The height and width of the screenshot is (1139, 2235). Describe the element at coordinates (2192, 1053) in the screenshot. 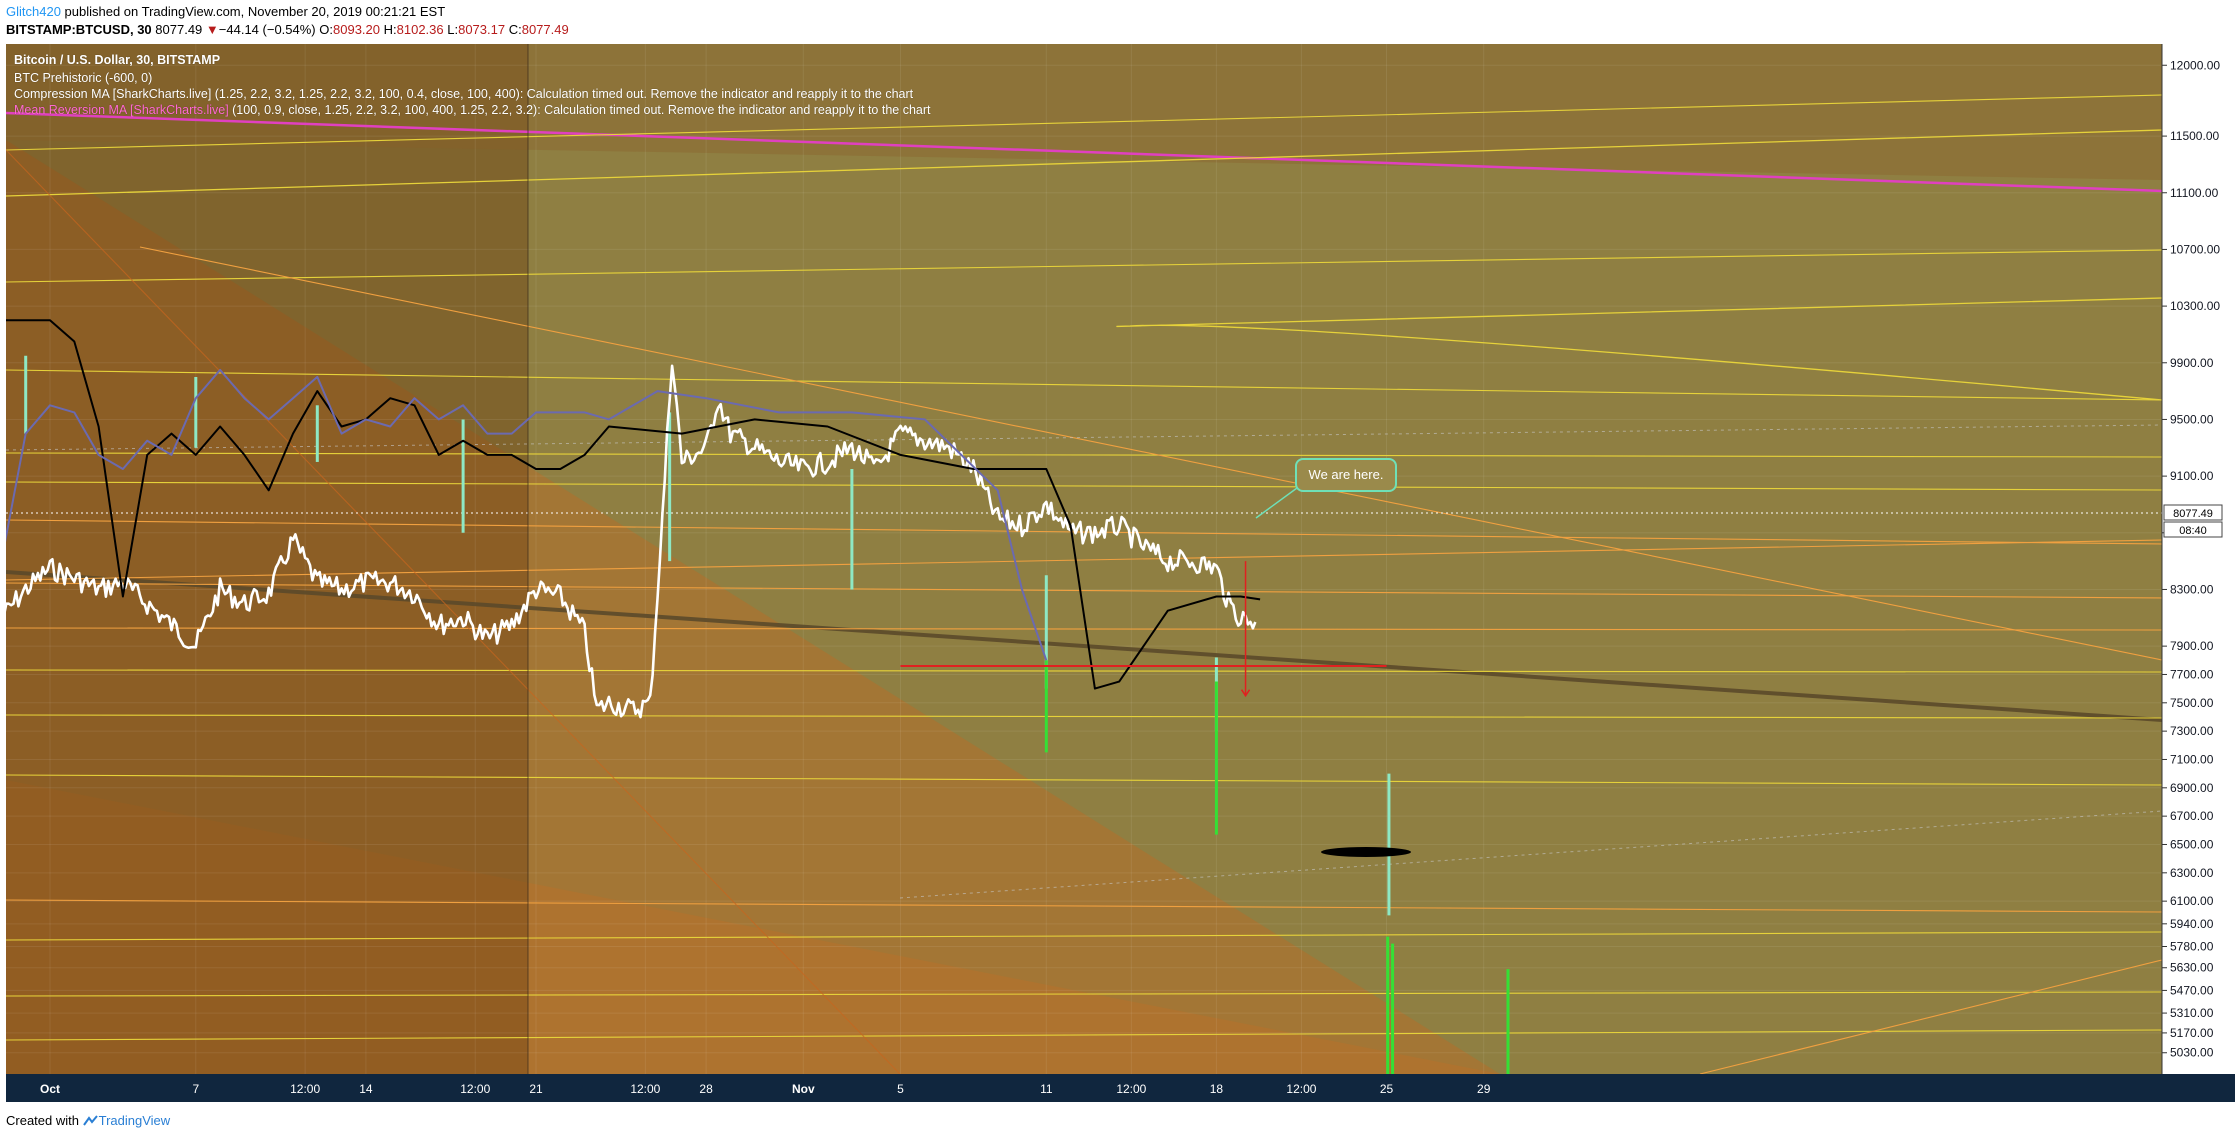

I see `y-tick-label: 5030.00` at that location.